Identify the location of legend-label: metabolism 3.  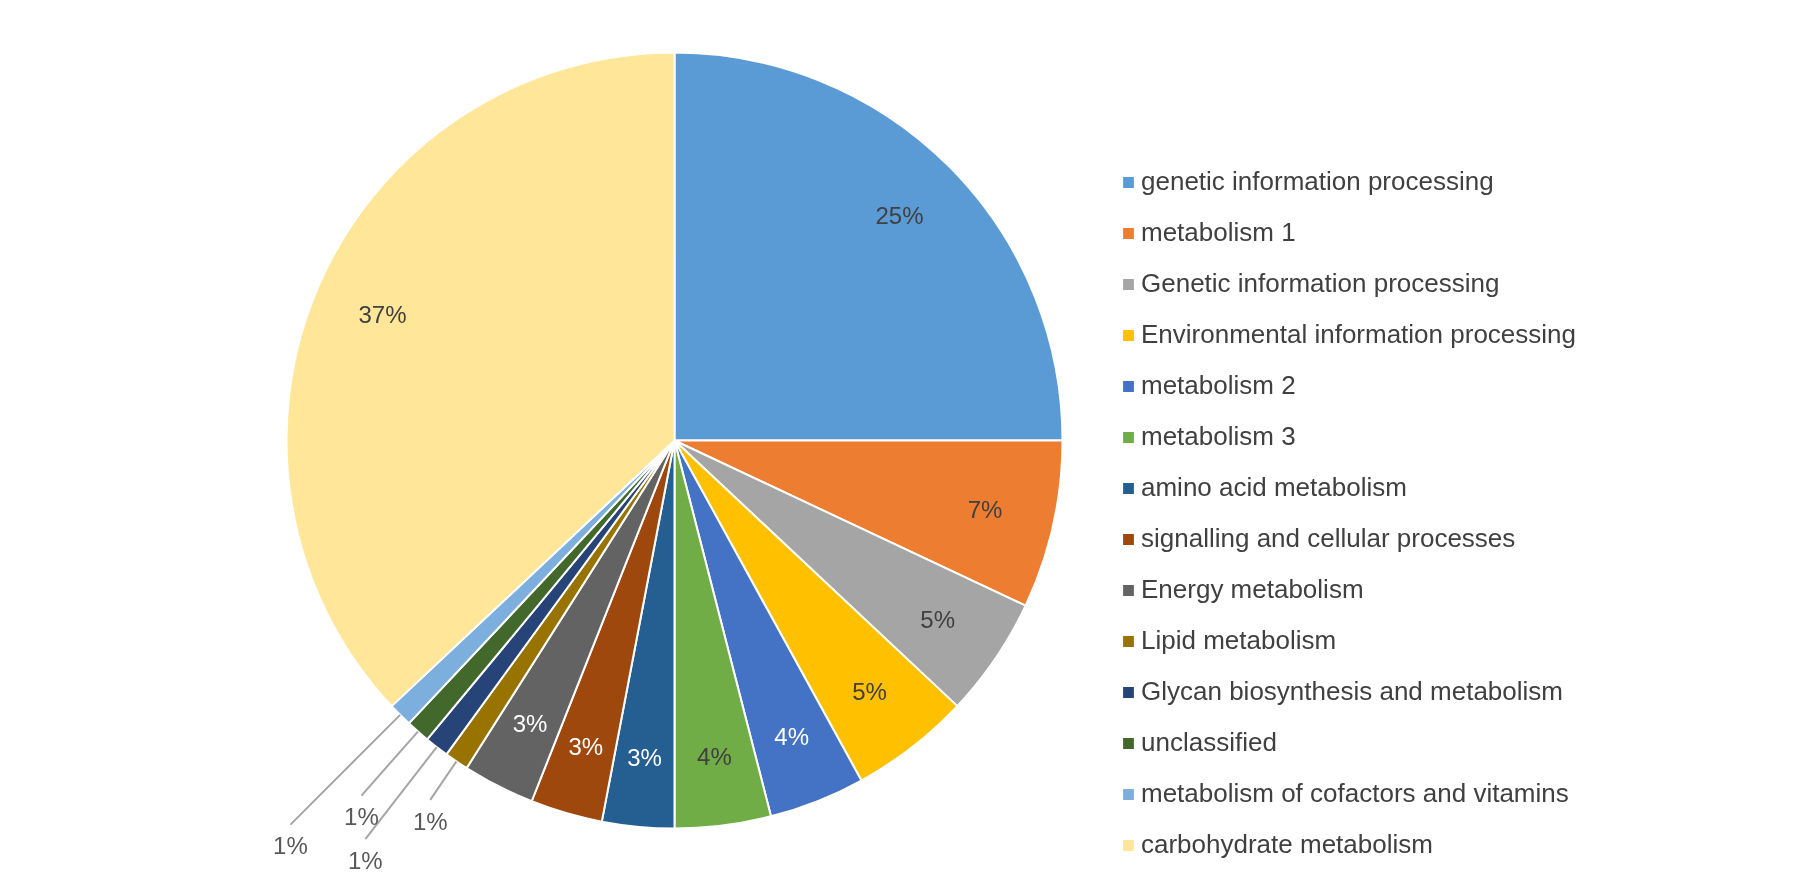
(1218, 436).